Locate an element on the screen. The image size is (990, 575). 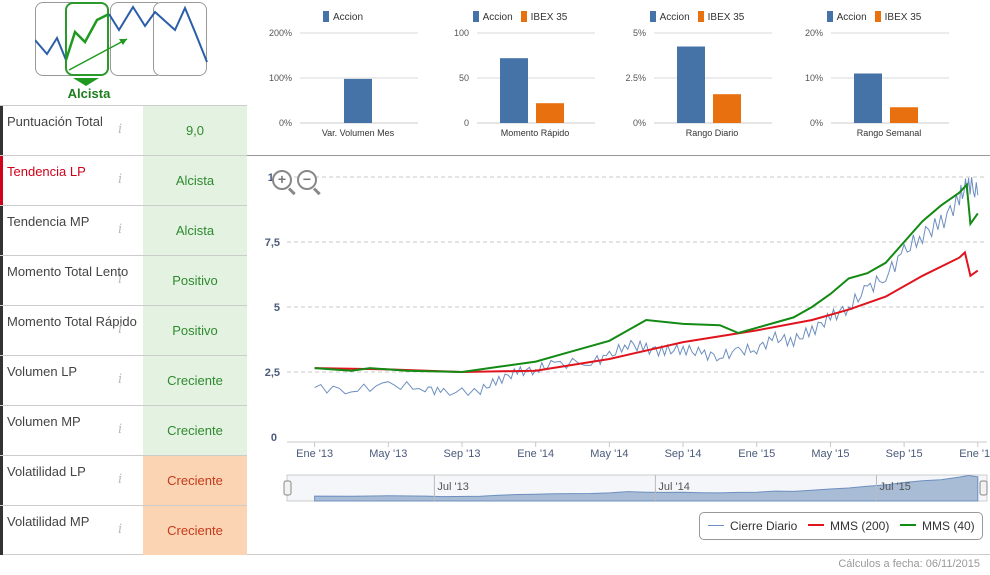
y-axis-label: 7,5 is located at coordinates (272, 243).